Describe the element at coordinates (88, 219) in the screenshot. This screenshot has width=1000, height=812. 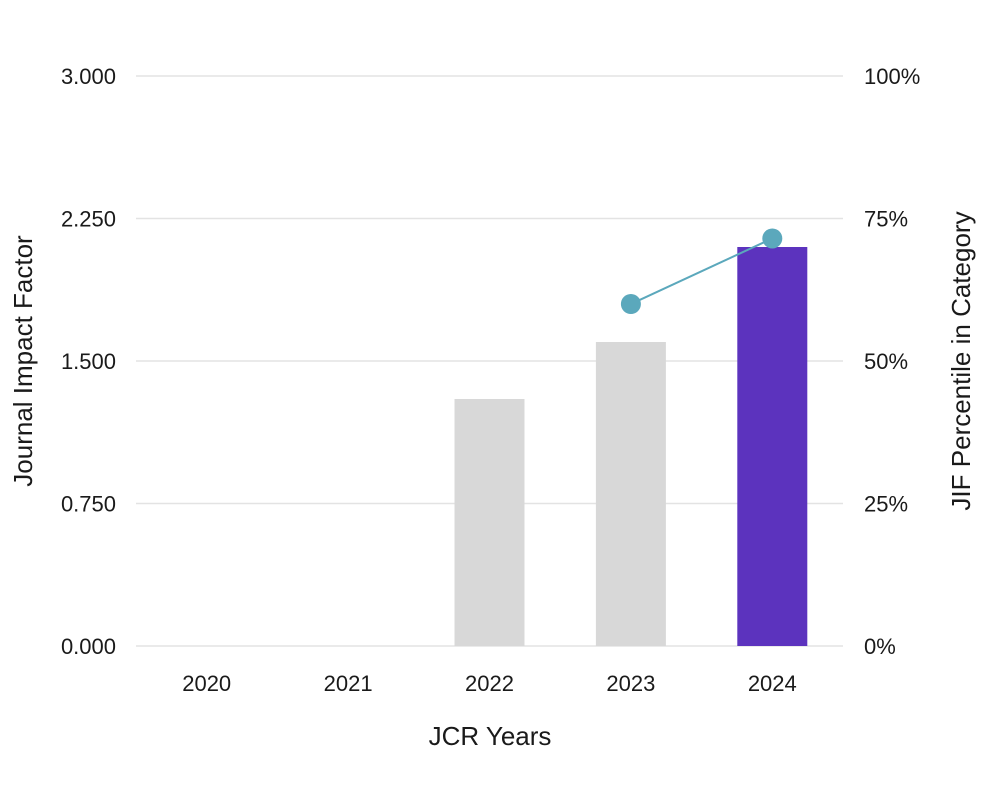
I see `left-tick-label: 2.250` at that location.